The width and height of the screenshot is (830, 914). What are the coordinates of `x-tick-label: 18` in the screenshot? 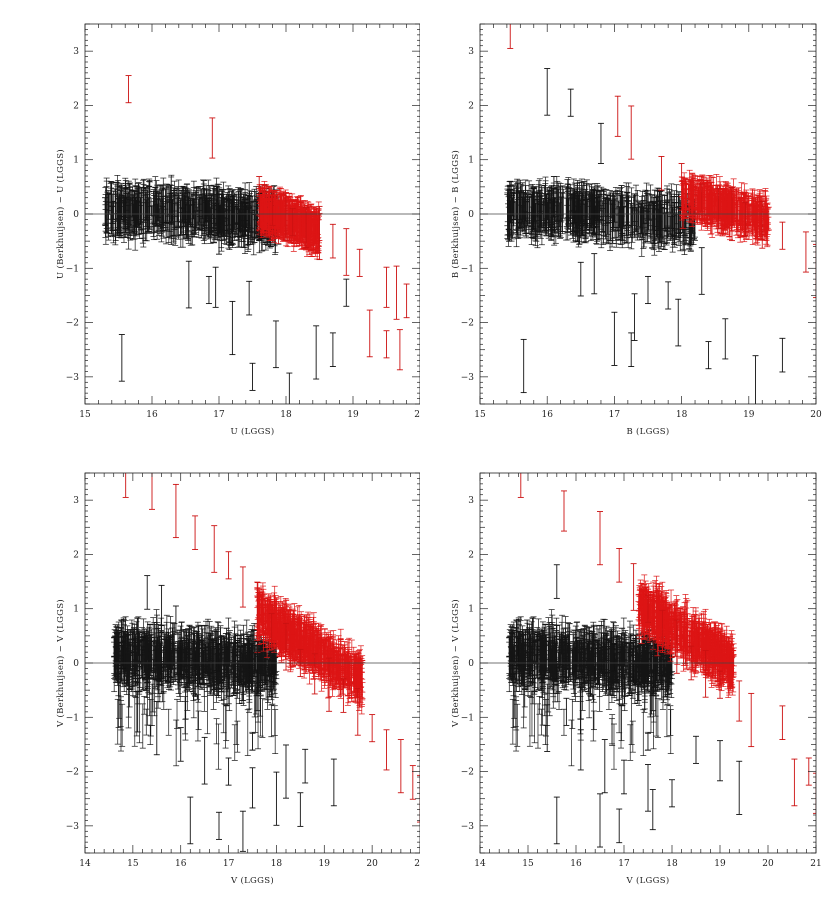 It's located at (286, 415).